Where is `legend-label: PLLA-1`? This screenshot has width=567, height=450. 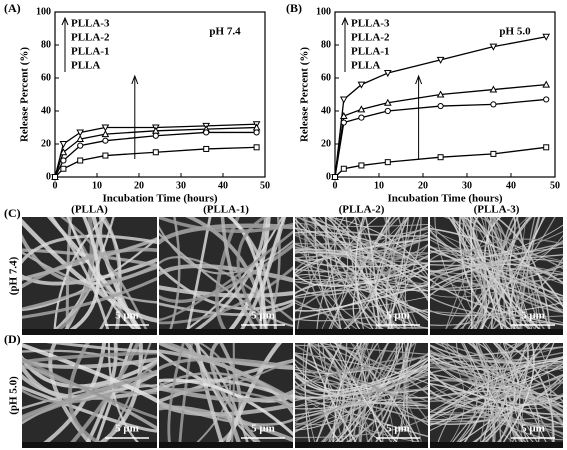
legend-label: PLLA-1 is located at coordinates (370, 52).